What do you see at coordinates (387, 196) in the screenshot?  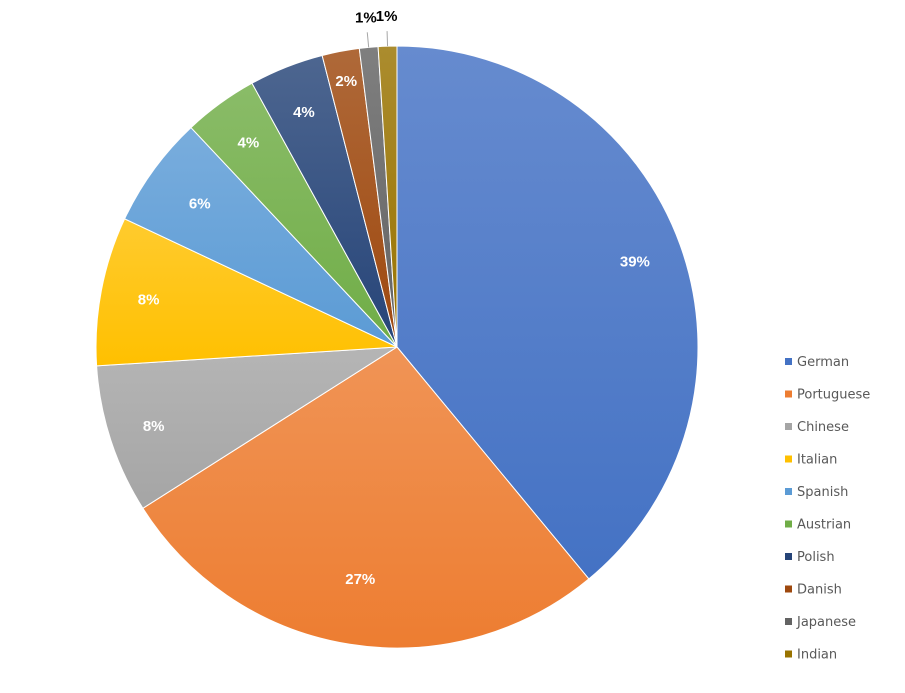 I see `slice-indian` at bounding box center [387, 196].